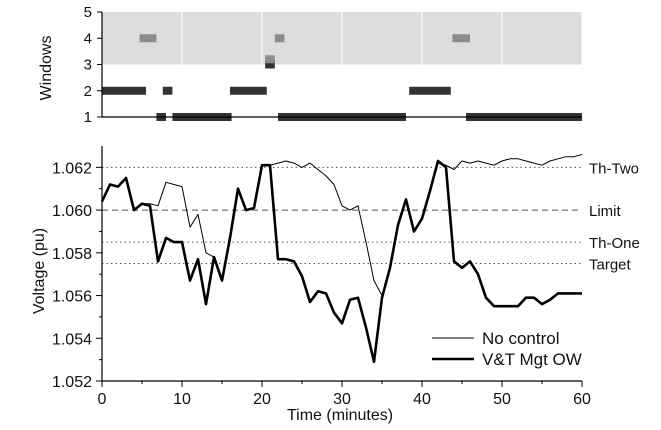  Describe the element at coordinates (582, 399) in the screenshot. I see `x-tick-label: 60` at that location.